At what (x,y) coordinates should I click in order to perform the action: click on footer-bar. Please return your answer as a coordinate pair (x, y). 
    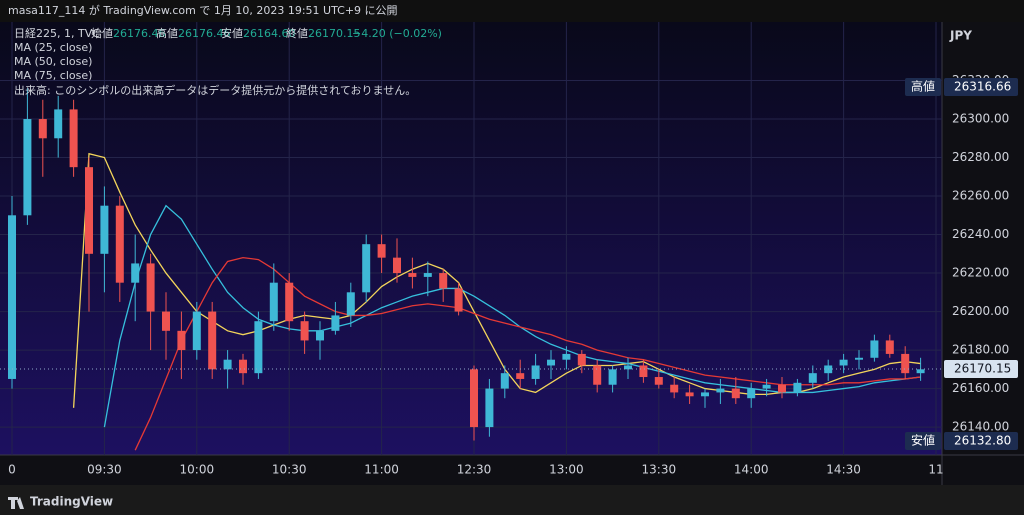
    Looking at the image, I should click on (512, 500).